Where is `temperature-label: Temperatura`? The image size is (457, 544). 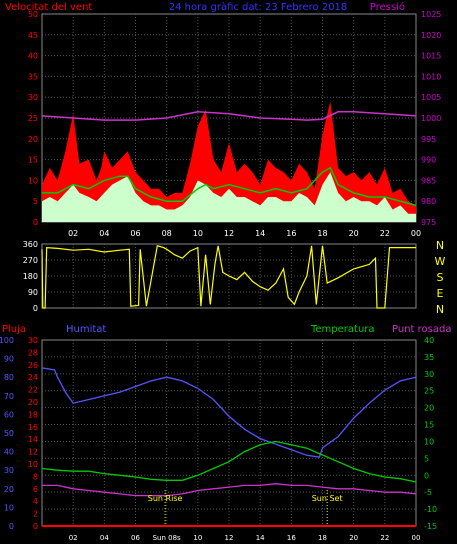 temperature-label: Temperatura is located at coordinates (342, 329).